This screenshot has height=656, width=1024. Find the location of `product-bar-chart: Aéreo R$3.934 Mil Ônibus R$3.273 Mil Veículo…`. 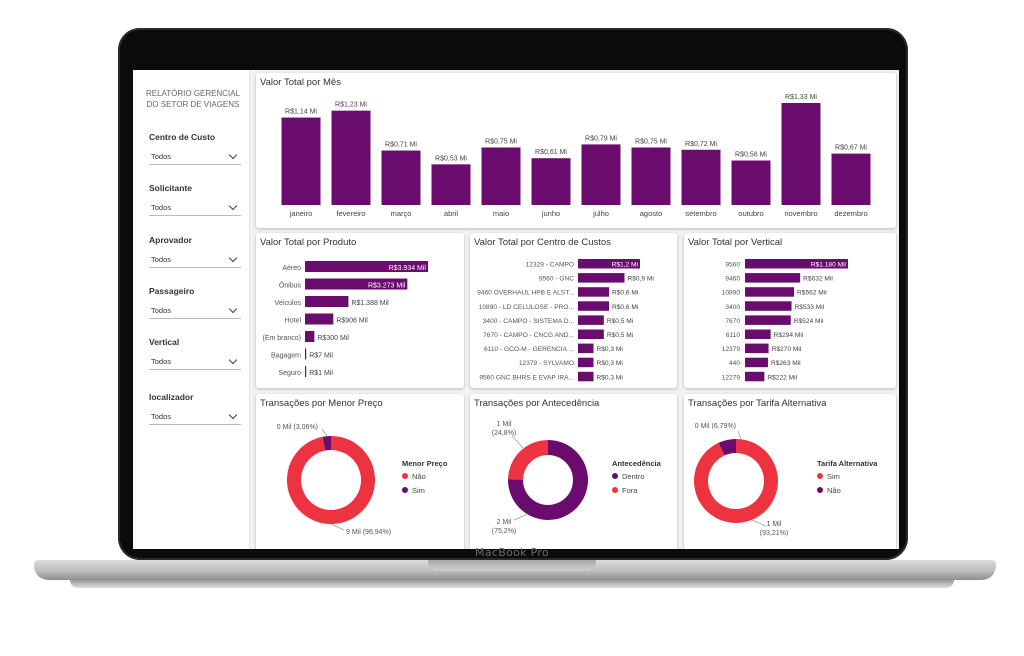

product-bar-chart: Aéreo R$3.934 Mil Ônibus R$3.273 Mil Veículo… is located at coordinates (345, 319).